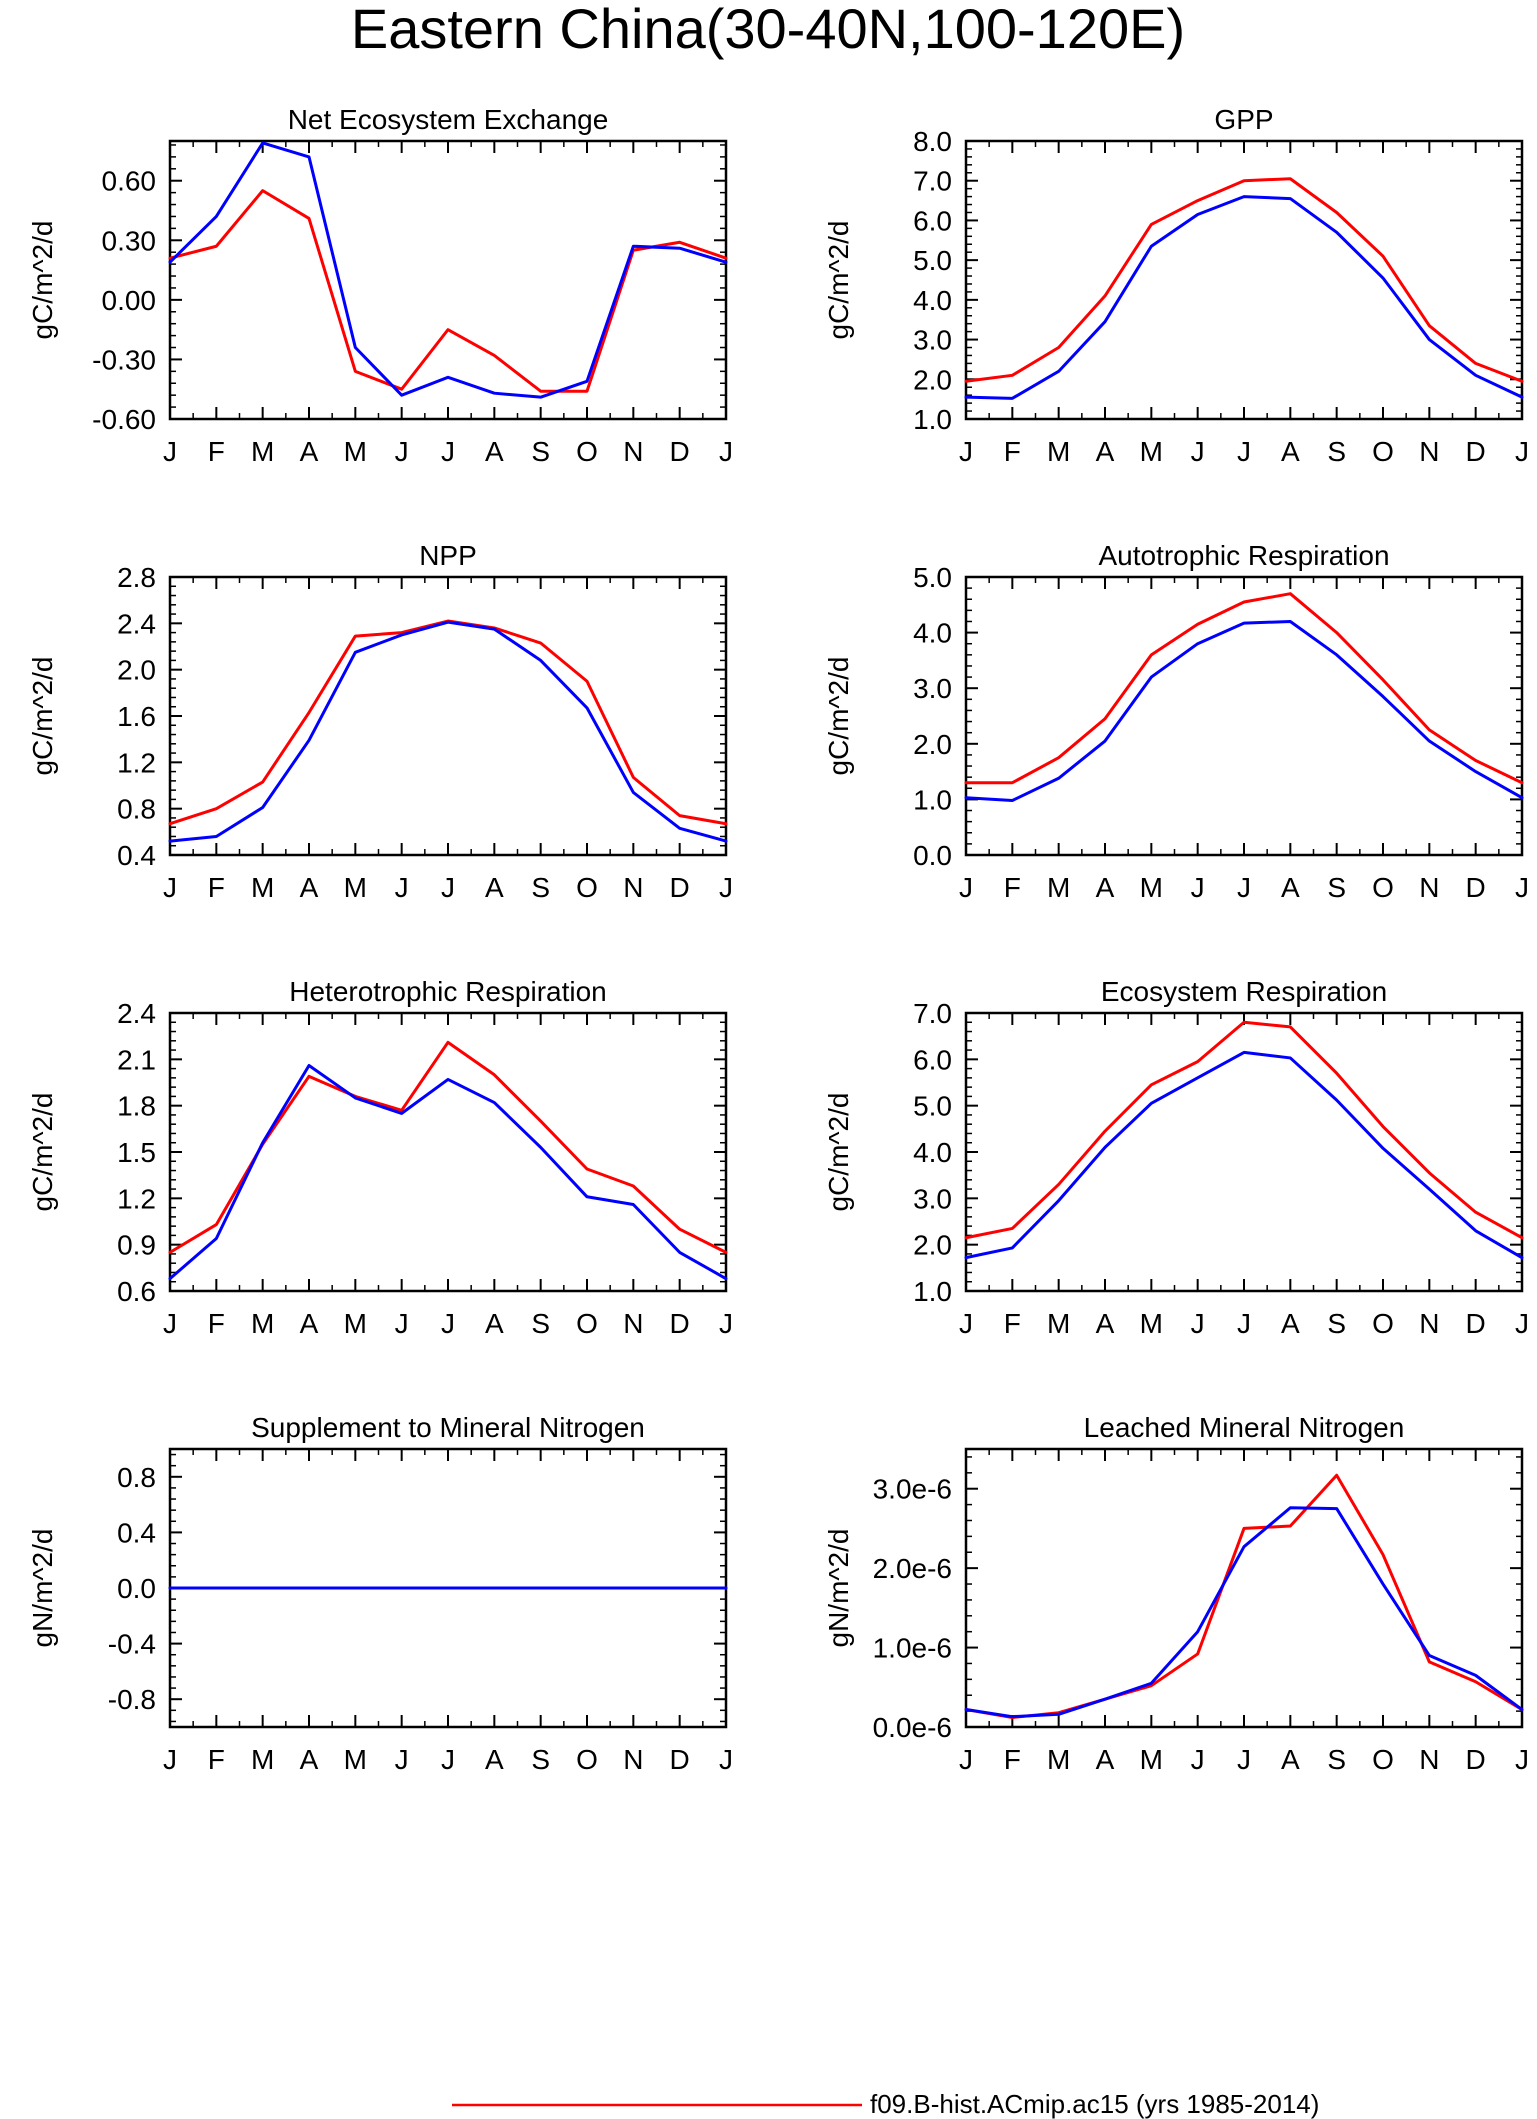 The image size is (1537, 2119). I want to click on y-tick-label: 0.6, so click(136, 1291).